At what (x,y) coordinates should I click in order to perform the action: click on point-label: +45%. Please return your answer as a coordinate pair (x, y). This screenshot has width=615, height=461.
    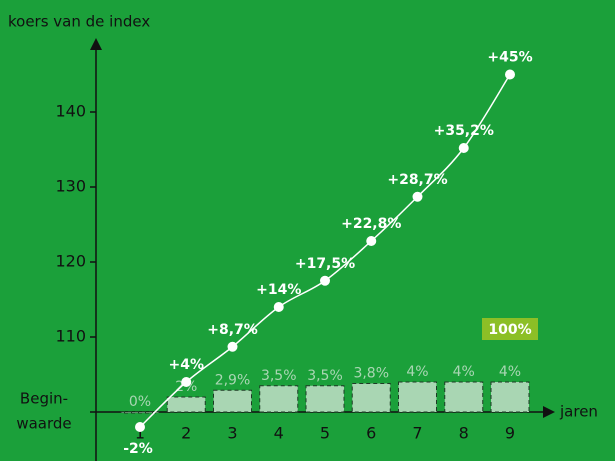
    Looking at the image, I should click on (509, 58).